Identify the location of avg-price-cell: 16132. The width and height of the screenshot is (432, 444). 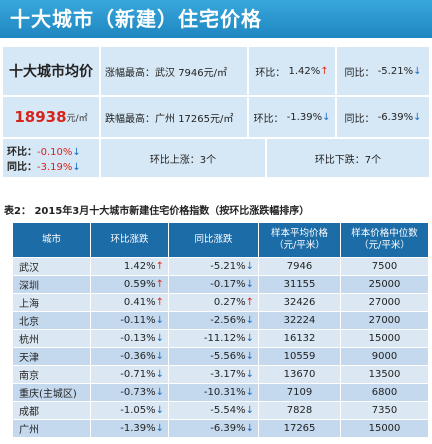
(299, 338).